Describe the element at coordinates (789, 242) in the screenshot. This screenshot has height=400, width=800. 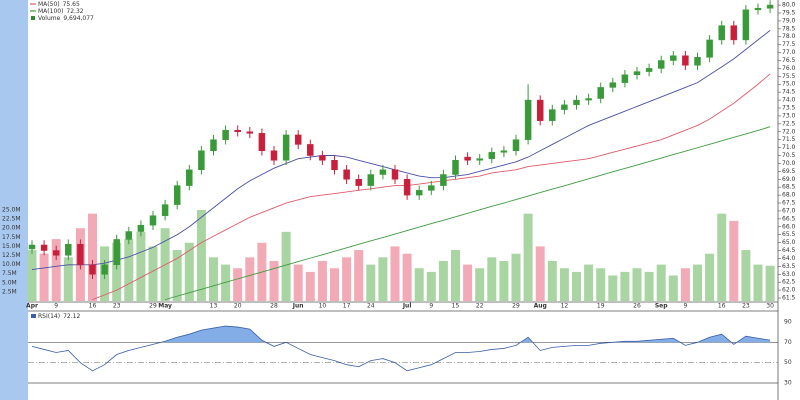
I see `price-tick-label: 65.0` at that location.